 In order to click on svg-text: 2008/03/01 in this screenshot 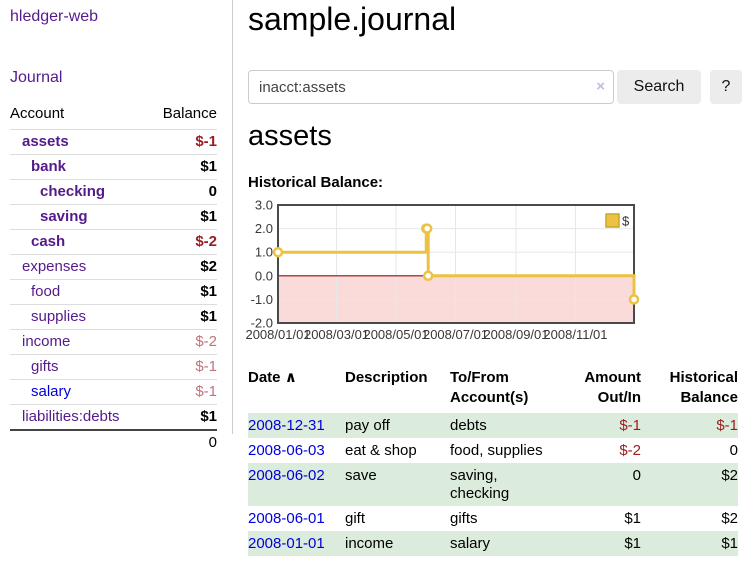, I will do `click(336, 334)`.